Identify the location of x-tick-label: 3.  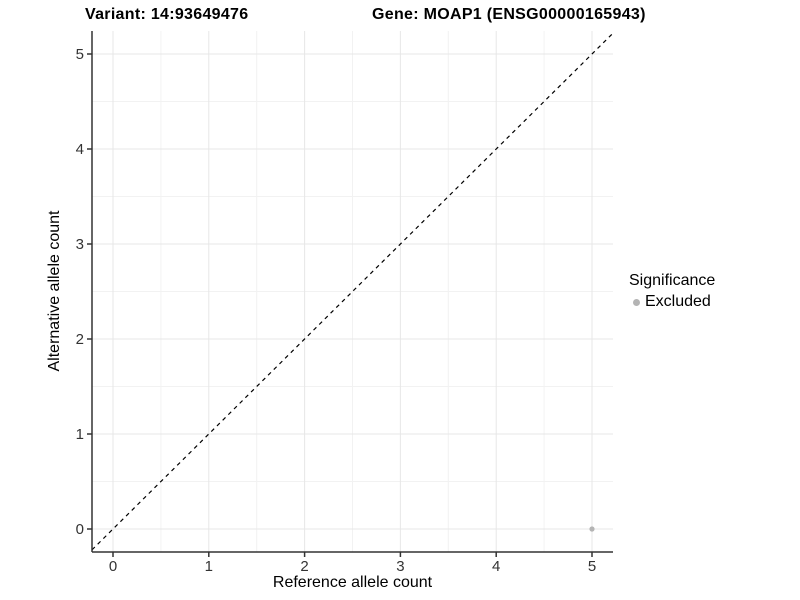
(400, 566).